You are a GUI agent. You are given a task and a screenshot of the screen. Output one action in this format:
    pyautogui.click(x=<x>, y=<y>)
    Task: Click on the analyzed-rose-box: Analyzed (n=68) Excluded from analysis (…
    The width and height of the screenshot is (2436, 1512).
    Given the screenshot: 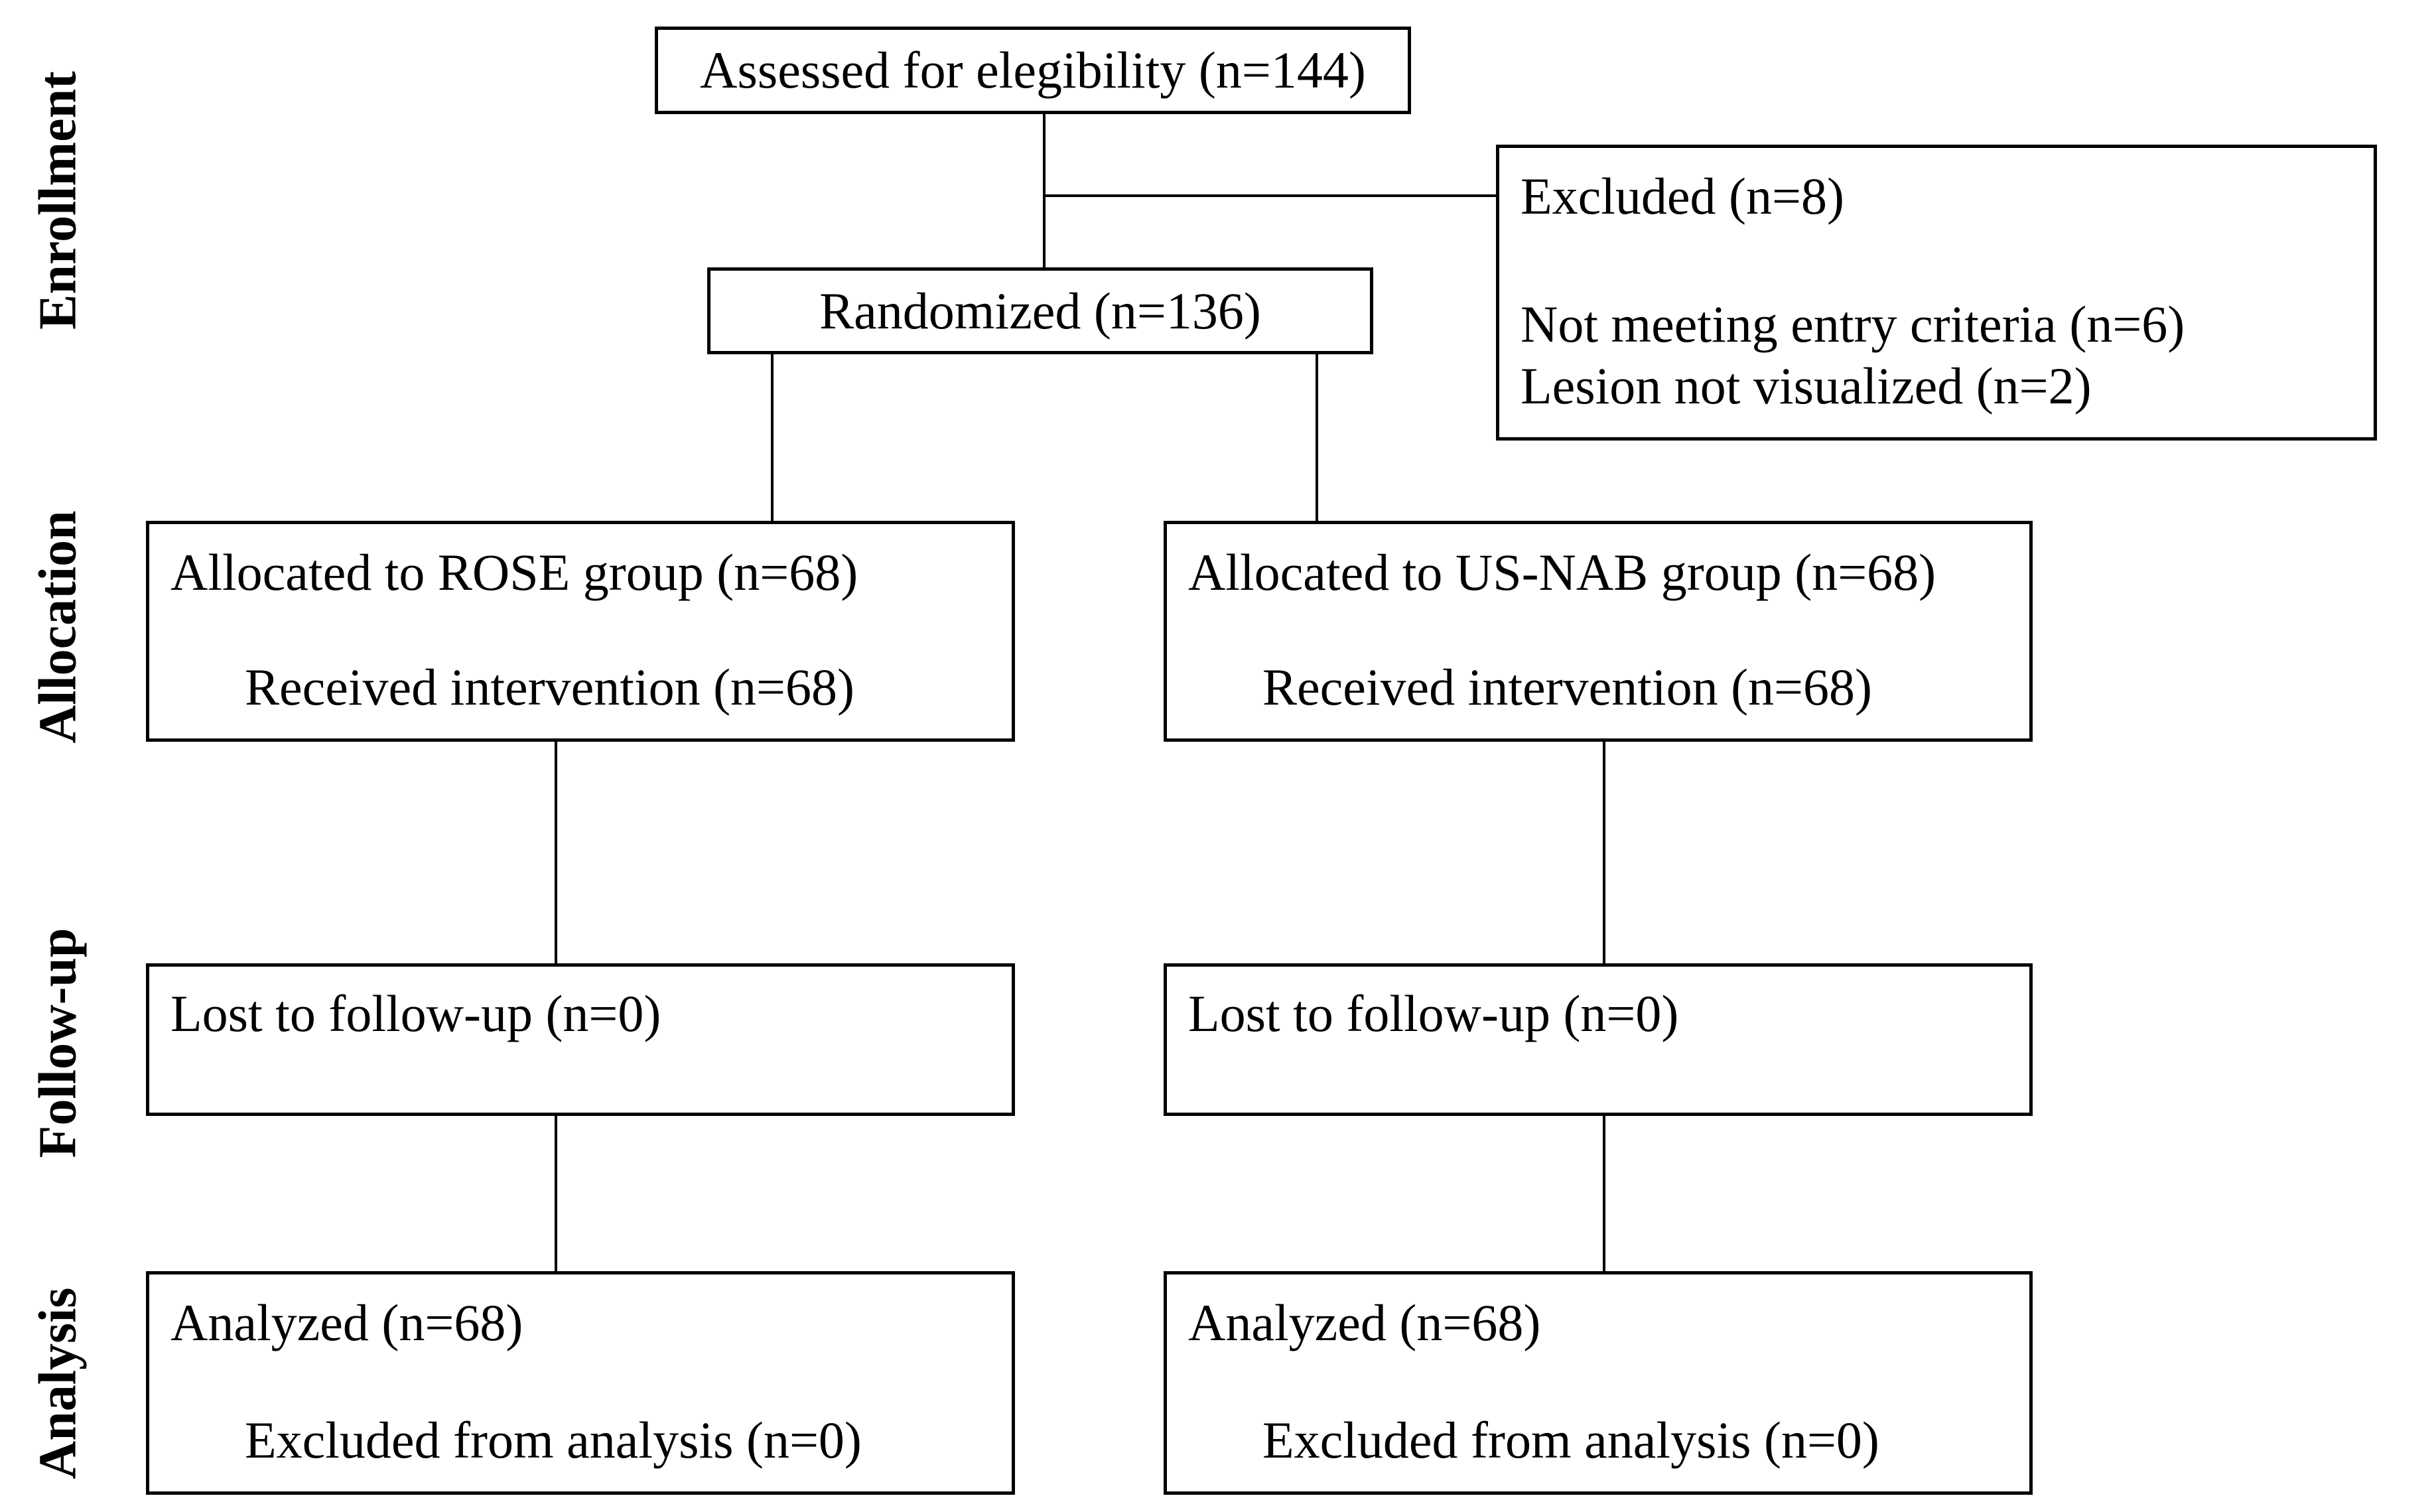 What is the action you would take?
    pyautogui.click(x=580, y=1383)
    